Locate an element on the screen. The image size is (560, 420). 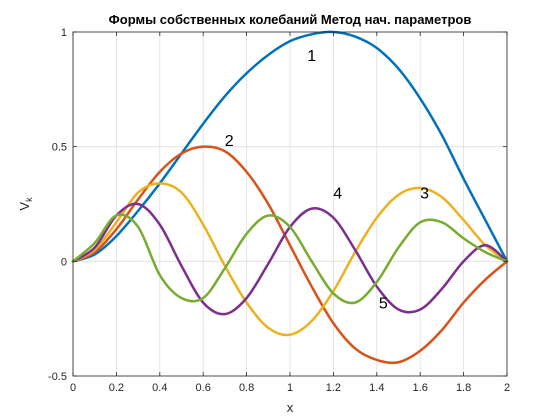
x-tick-label: 0.4 is located at coordinates (159, 388).